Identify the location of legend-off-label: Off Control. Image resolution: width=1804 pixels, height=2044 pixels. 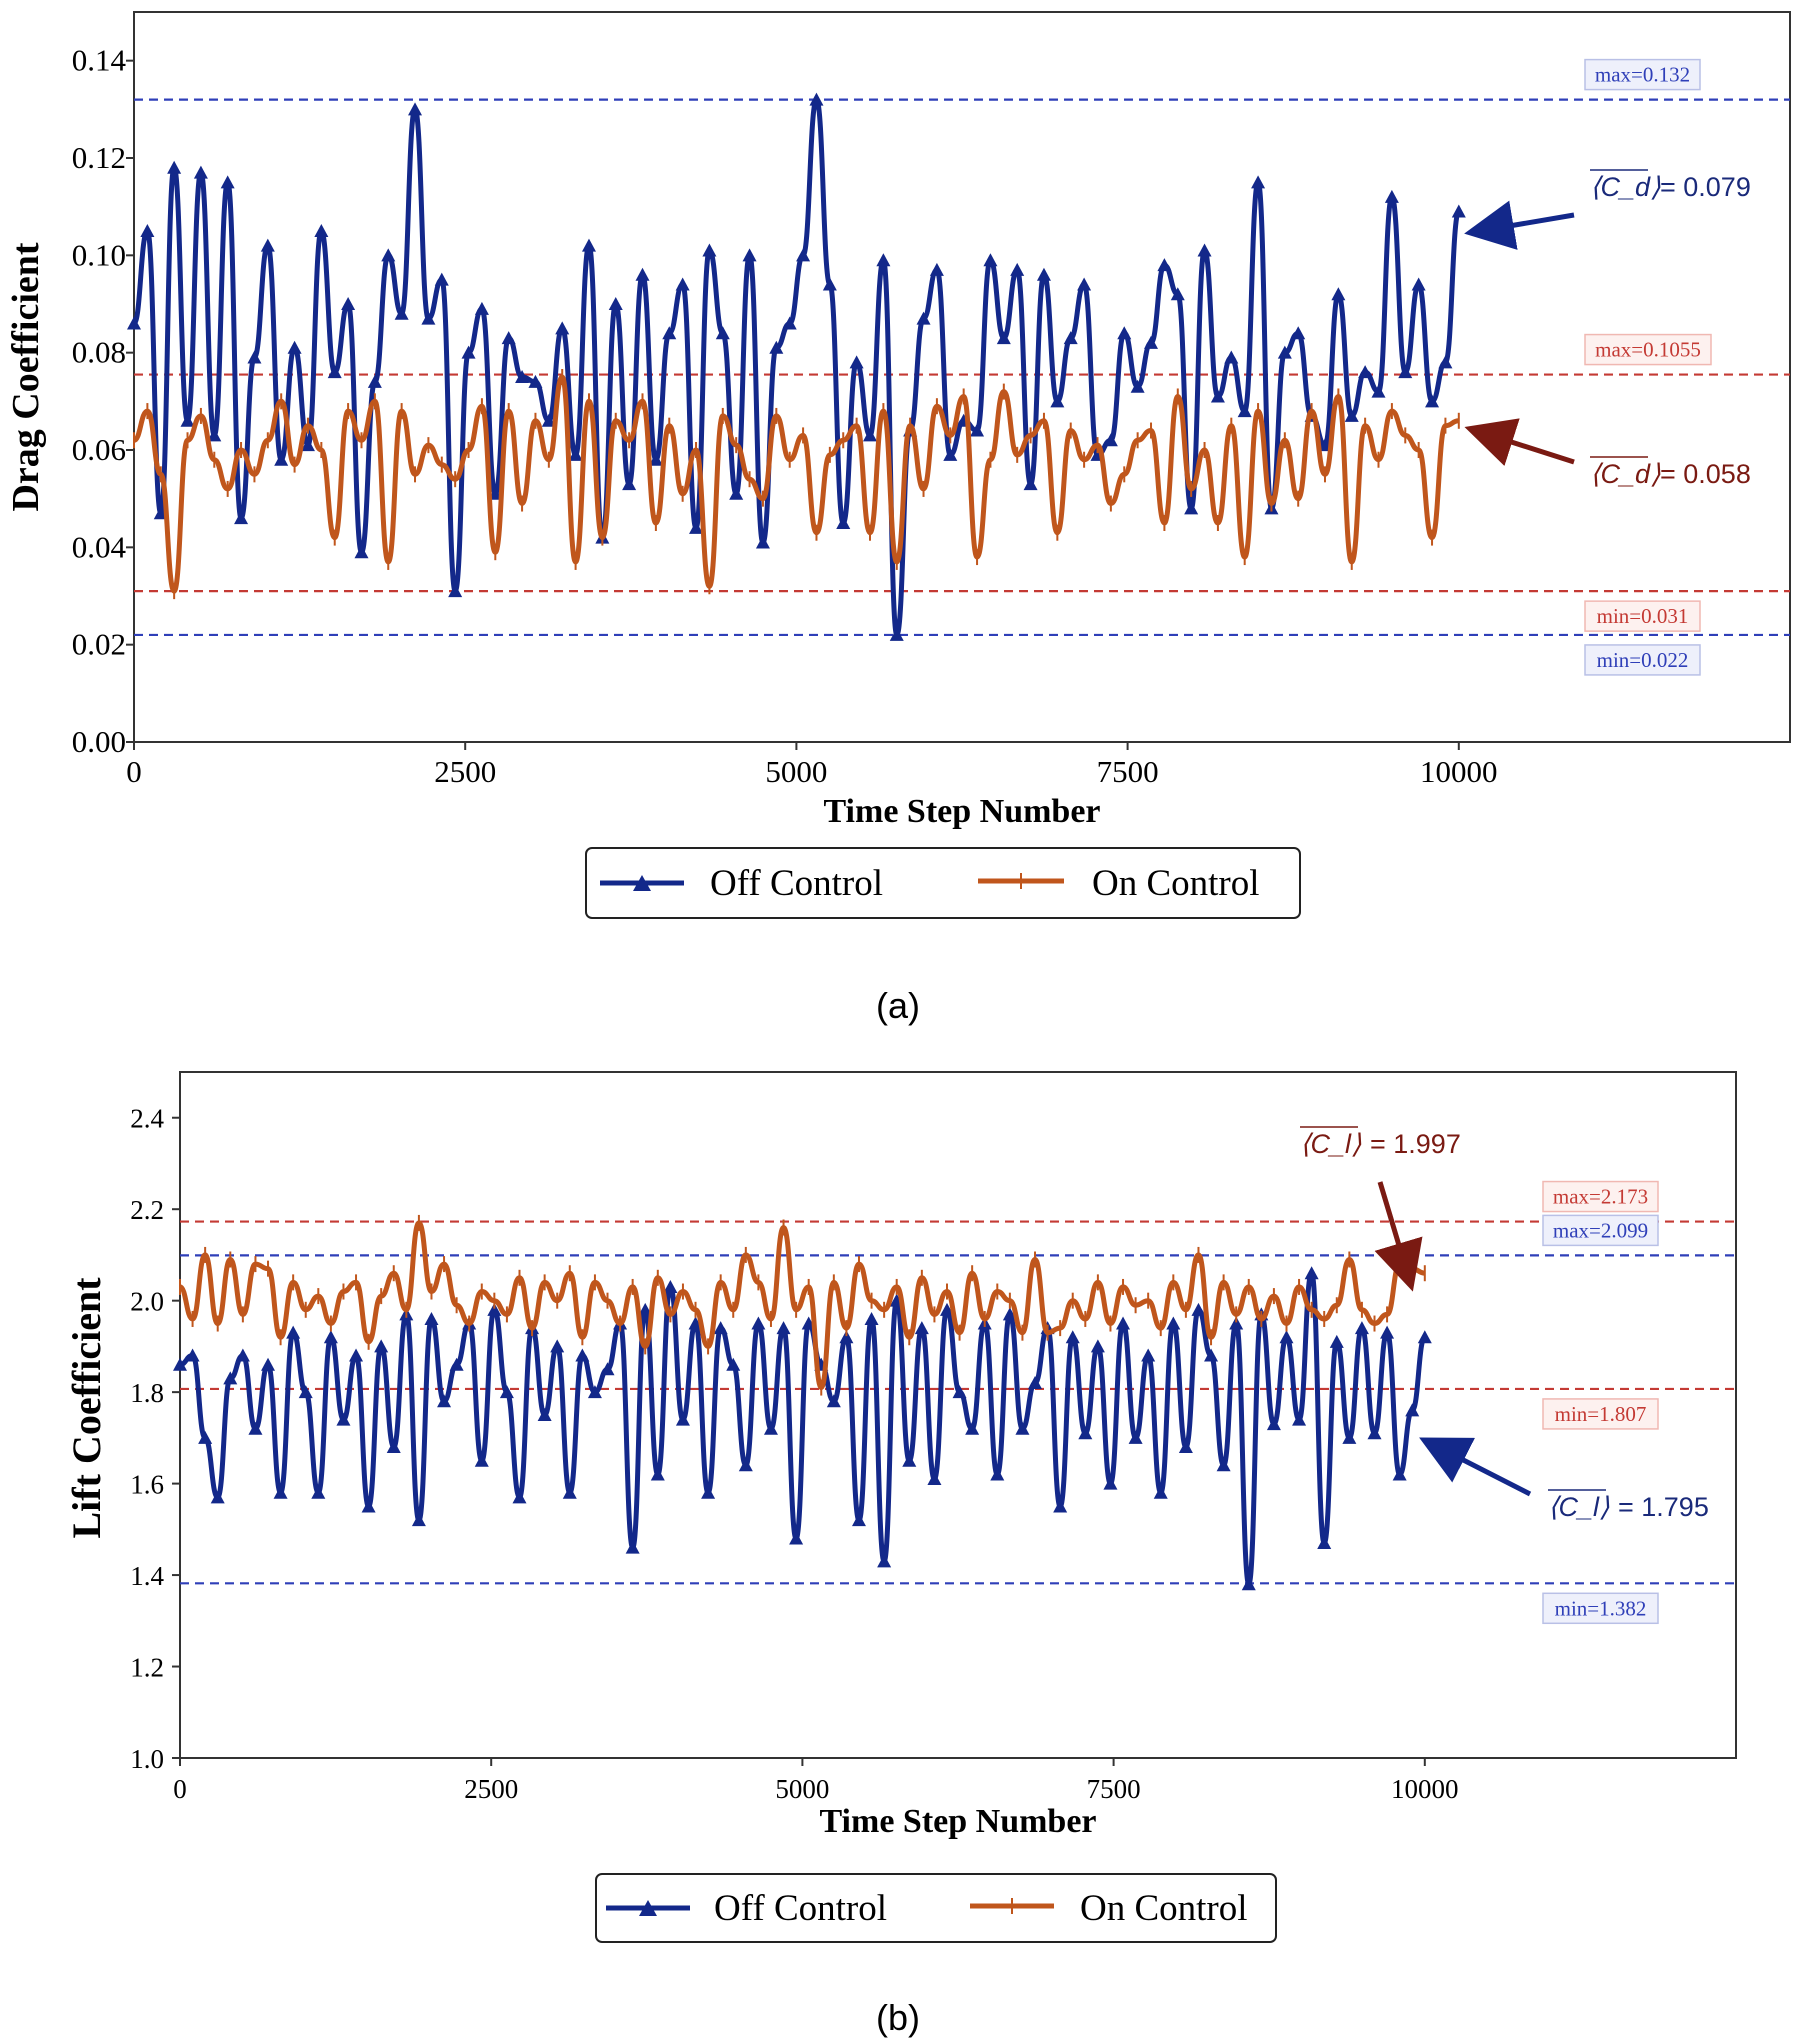
(800, 1908).